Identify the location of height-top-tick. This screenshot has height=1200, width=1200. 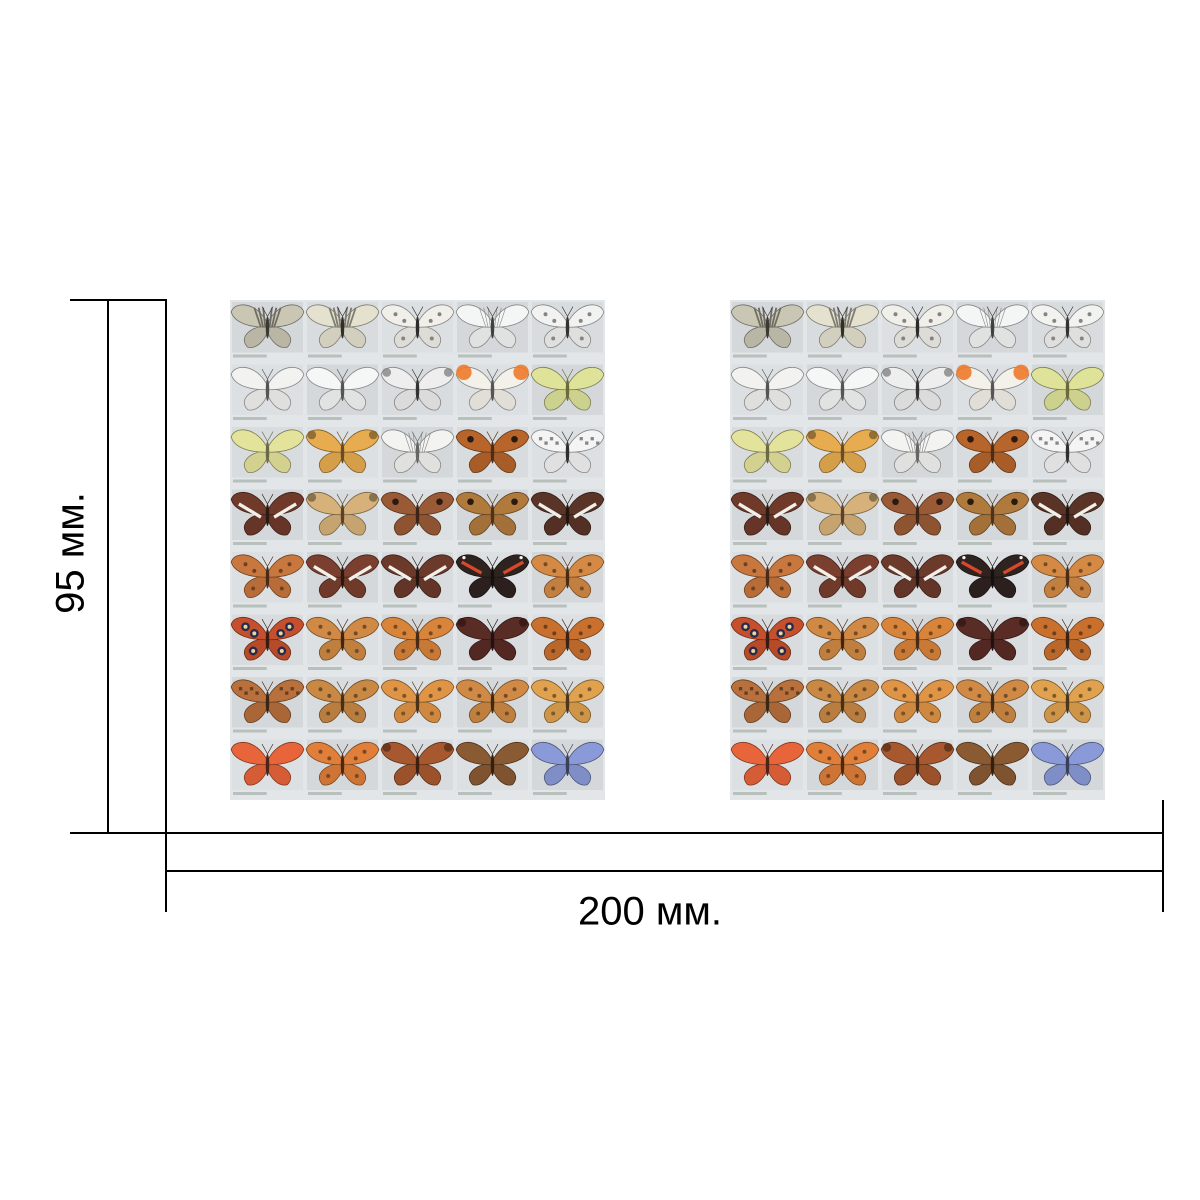
(118, 300).